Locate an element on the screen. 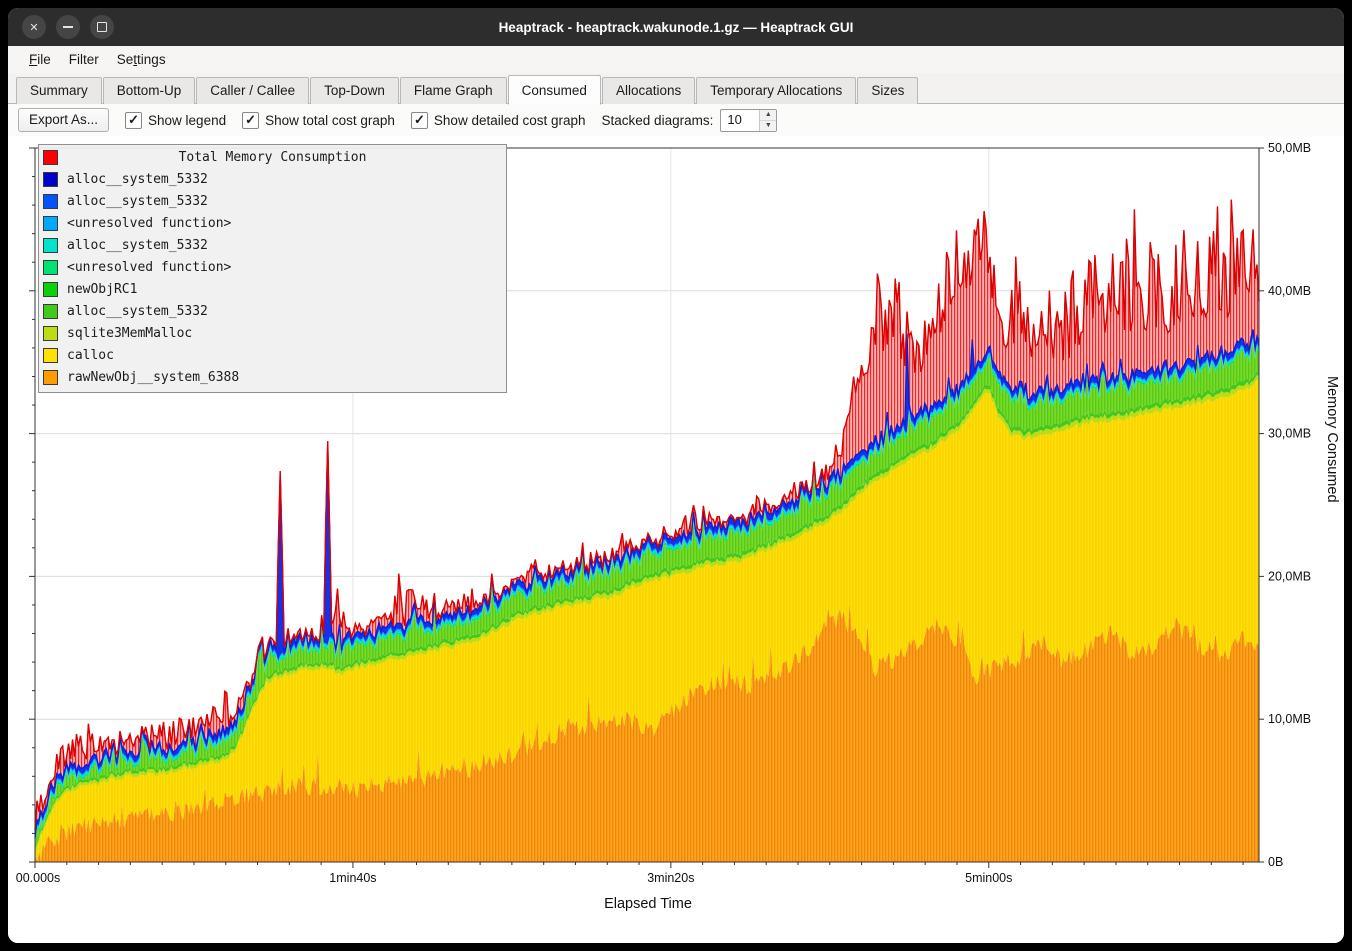 This screenshot has width=1352, height=951. window-controls: ✕ is located at coordinates (68, 27).